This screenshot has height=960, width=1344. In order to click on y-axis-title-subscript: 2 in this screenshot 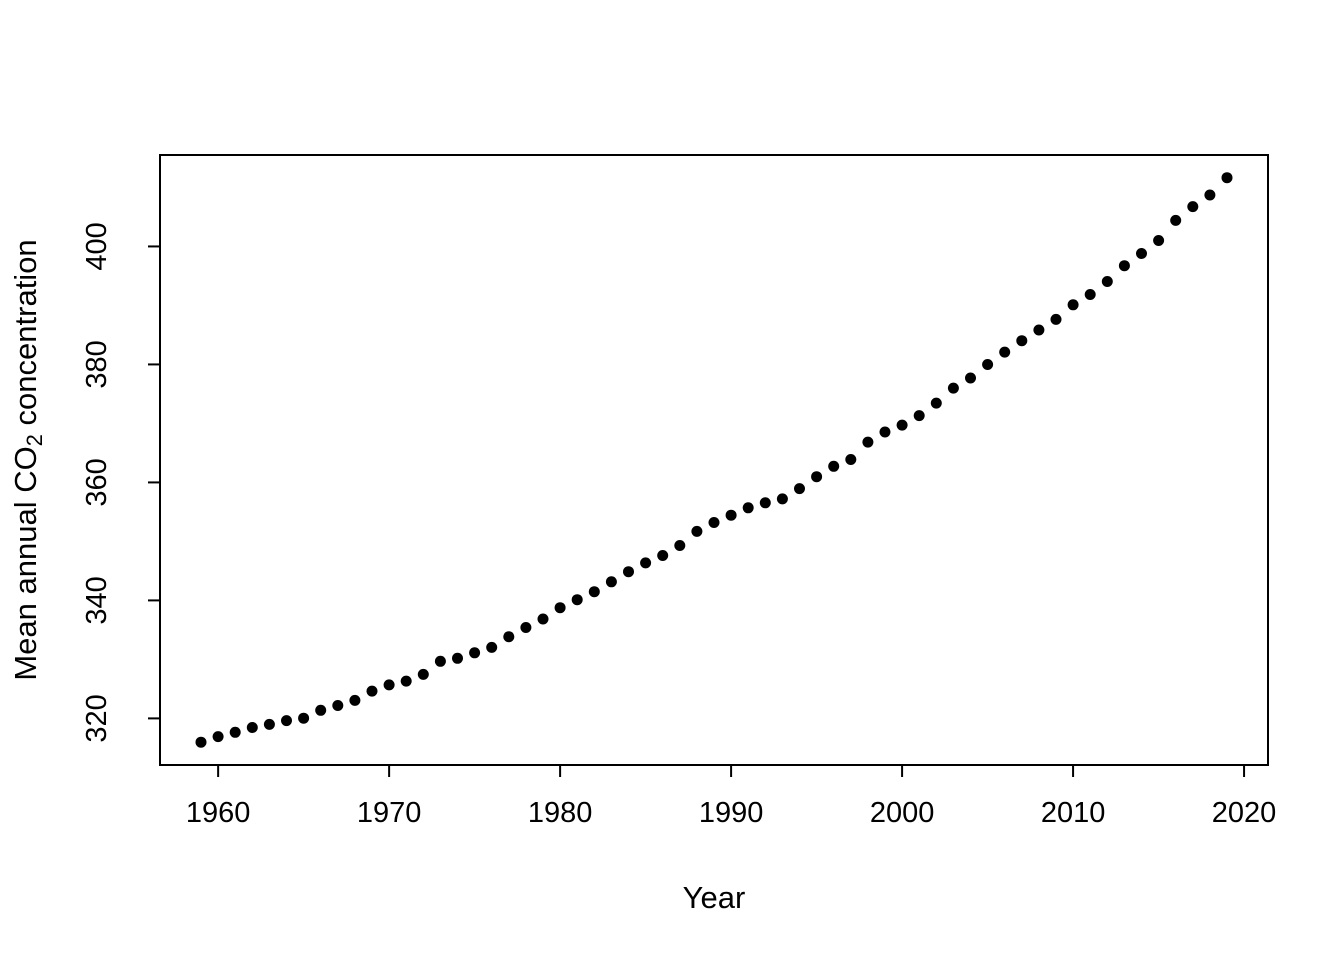, I will do `click(34, 440)`.